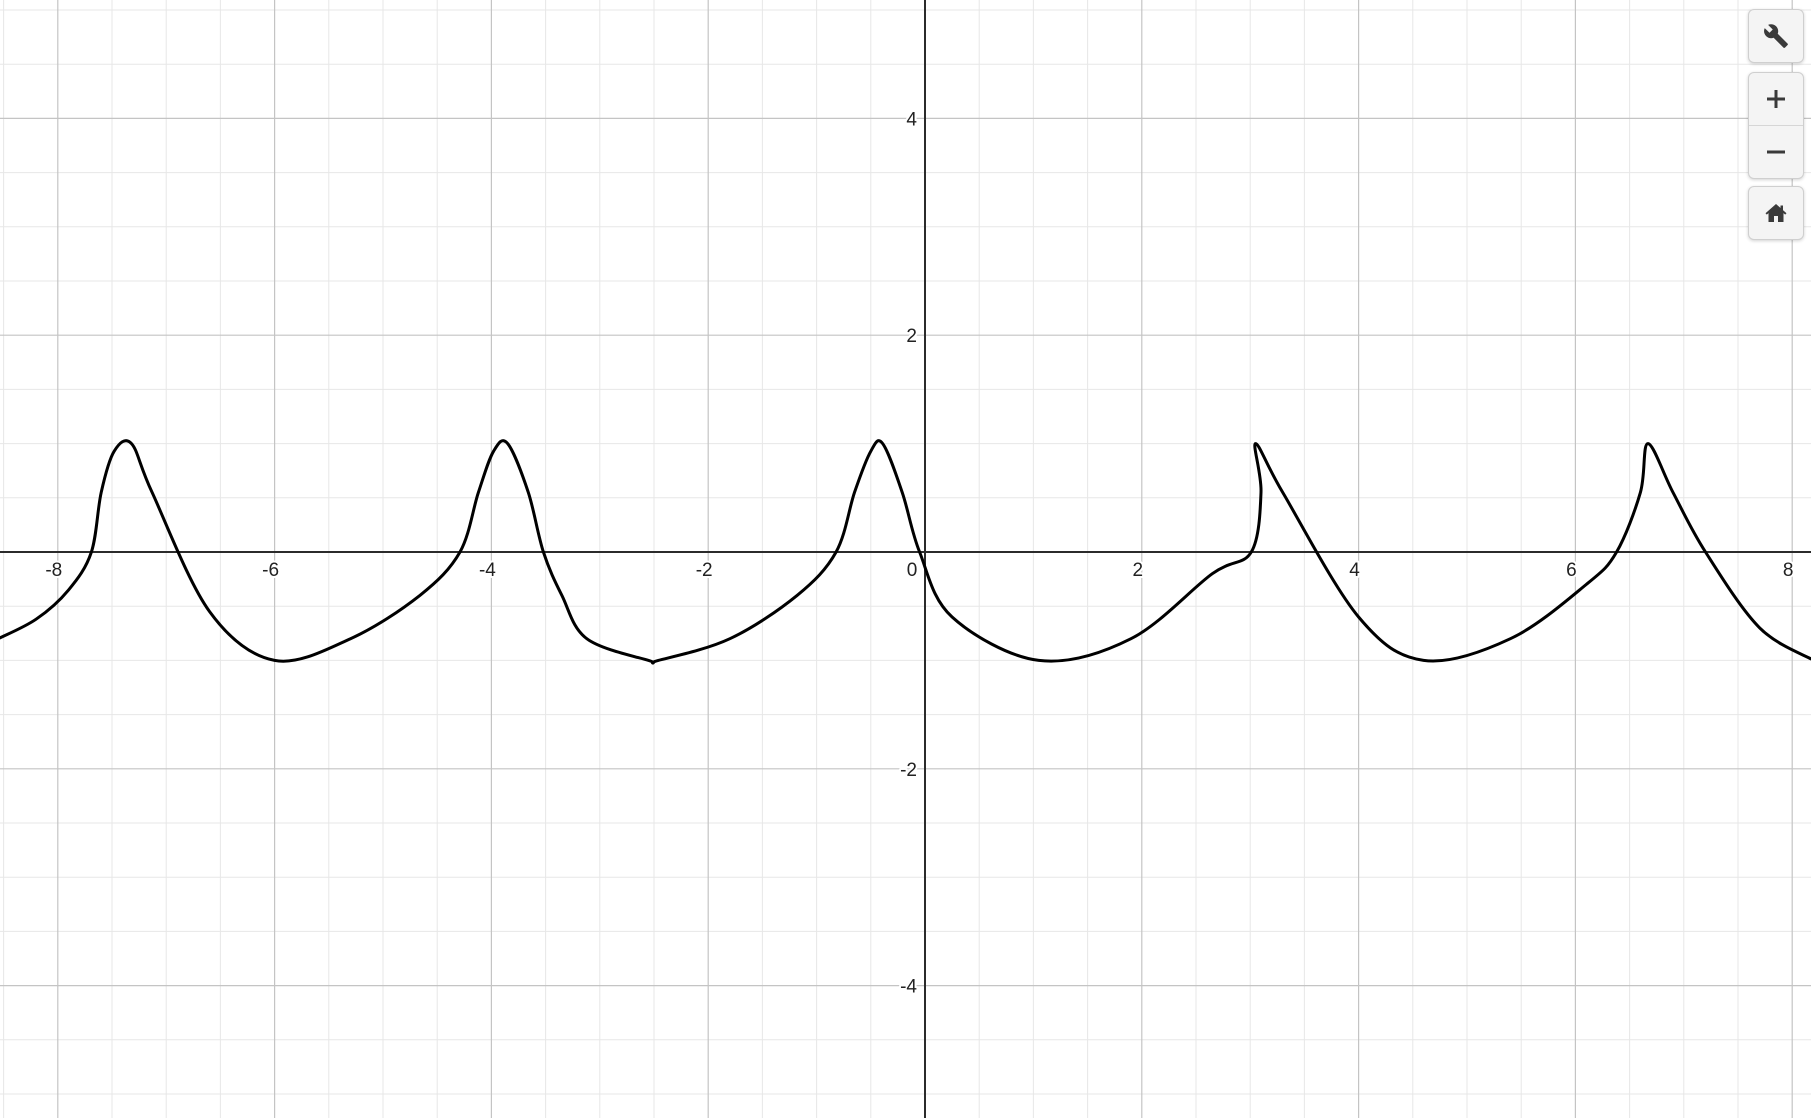  Describe the element at coordinates (908, 770) in the screenshot. I see `y-tick-label: -2` at that location.